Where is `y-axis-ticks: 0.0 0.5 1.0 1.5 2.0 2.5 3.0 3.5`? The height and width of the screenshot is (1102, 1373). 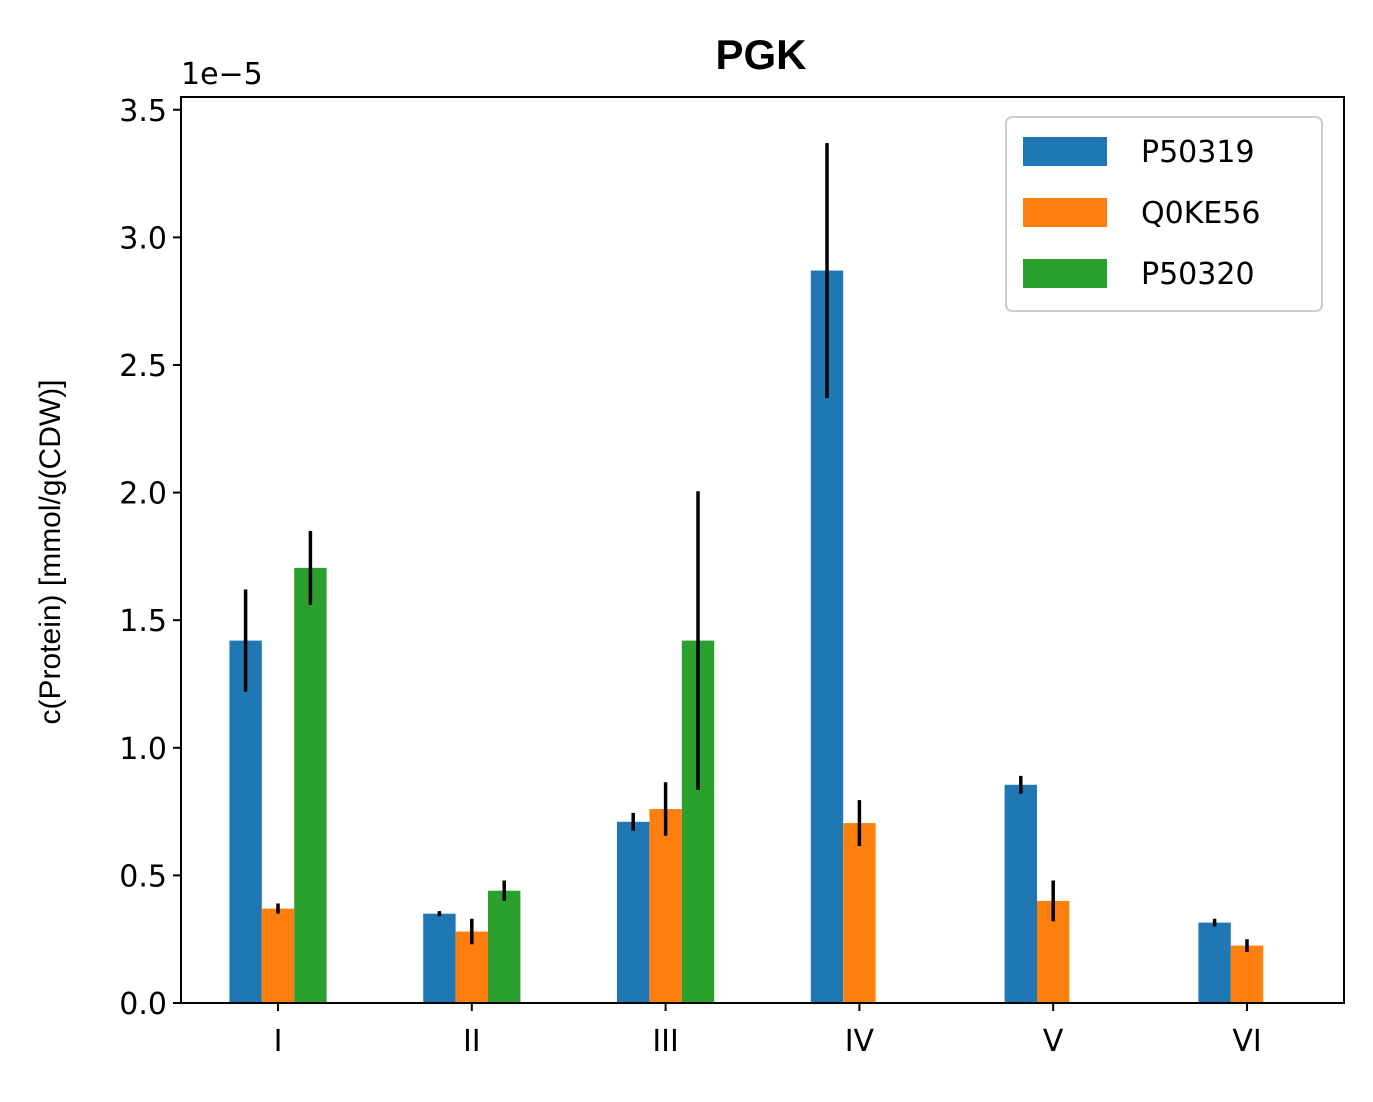 y-axis-ticks: 0.0 0.5 1.0 1.5 2.0 2.5 3.0 3.5 is located at coordinates (150, 558).